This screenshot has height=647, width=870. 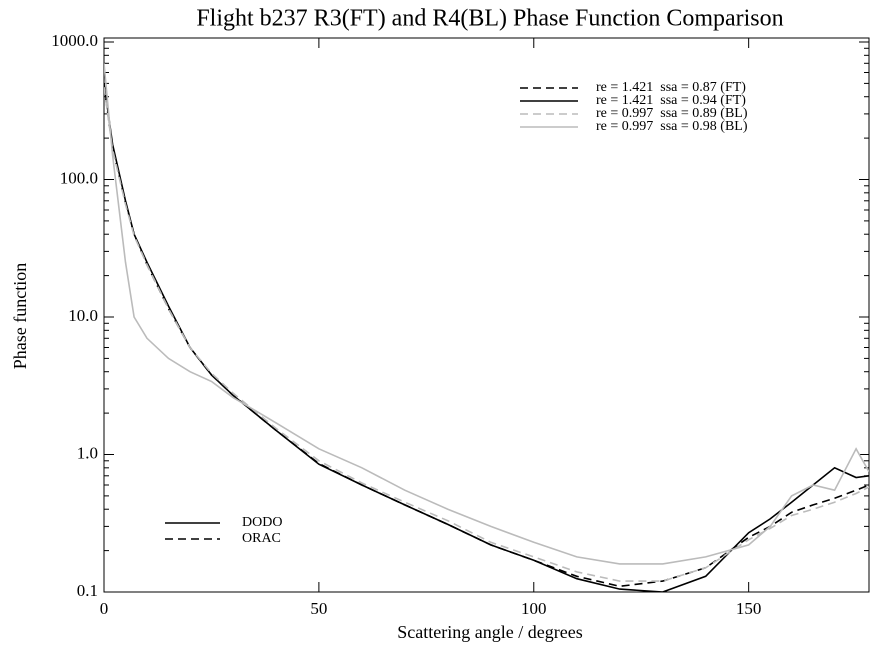 I want to click on x-tick-label: 0, so click(x=104, y=608).